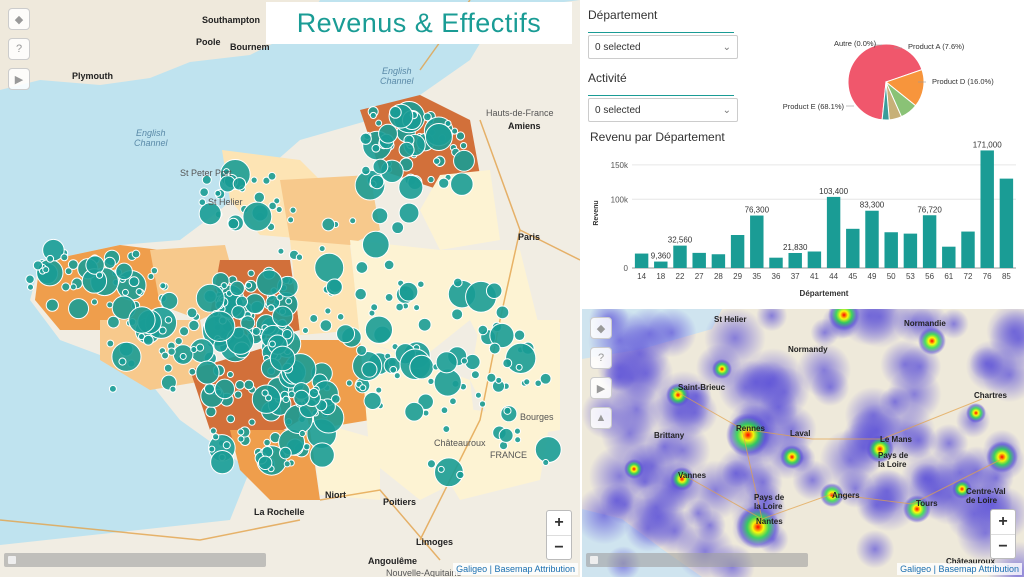 The image size is (1024, 577). Describe the element at coordinates (680, 276) in the screenshot. I see `x-tick-label: 22` at that location.